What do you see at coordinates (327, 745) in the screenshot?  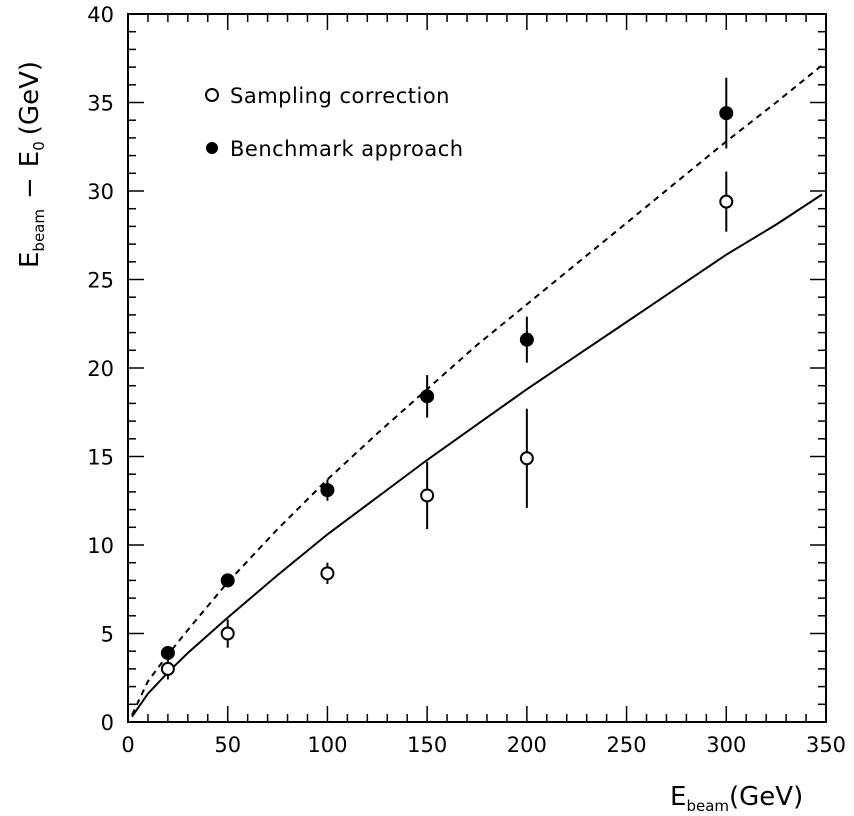 I see `x-tick-label: 100` at bounding box center [327, 745].